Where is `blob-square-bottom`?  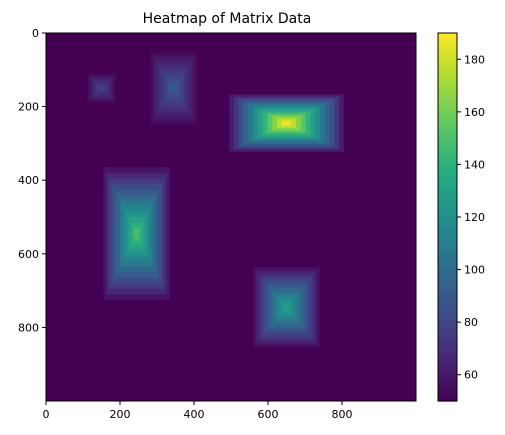 blob-square-bottom is located at coordinates (286, 307).